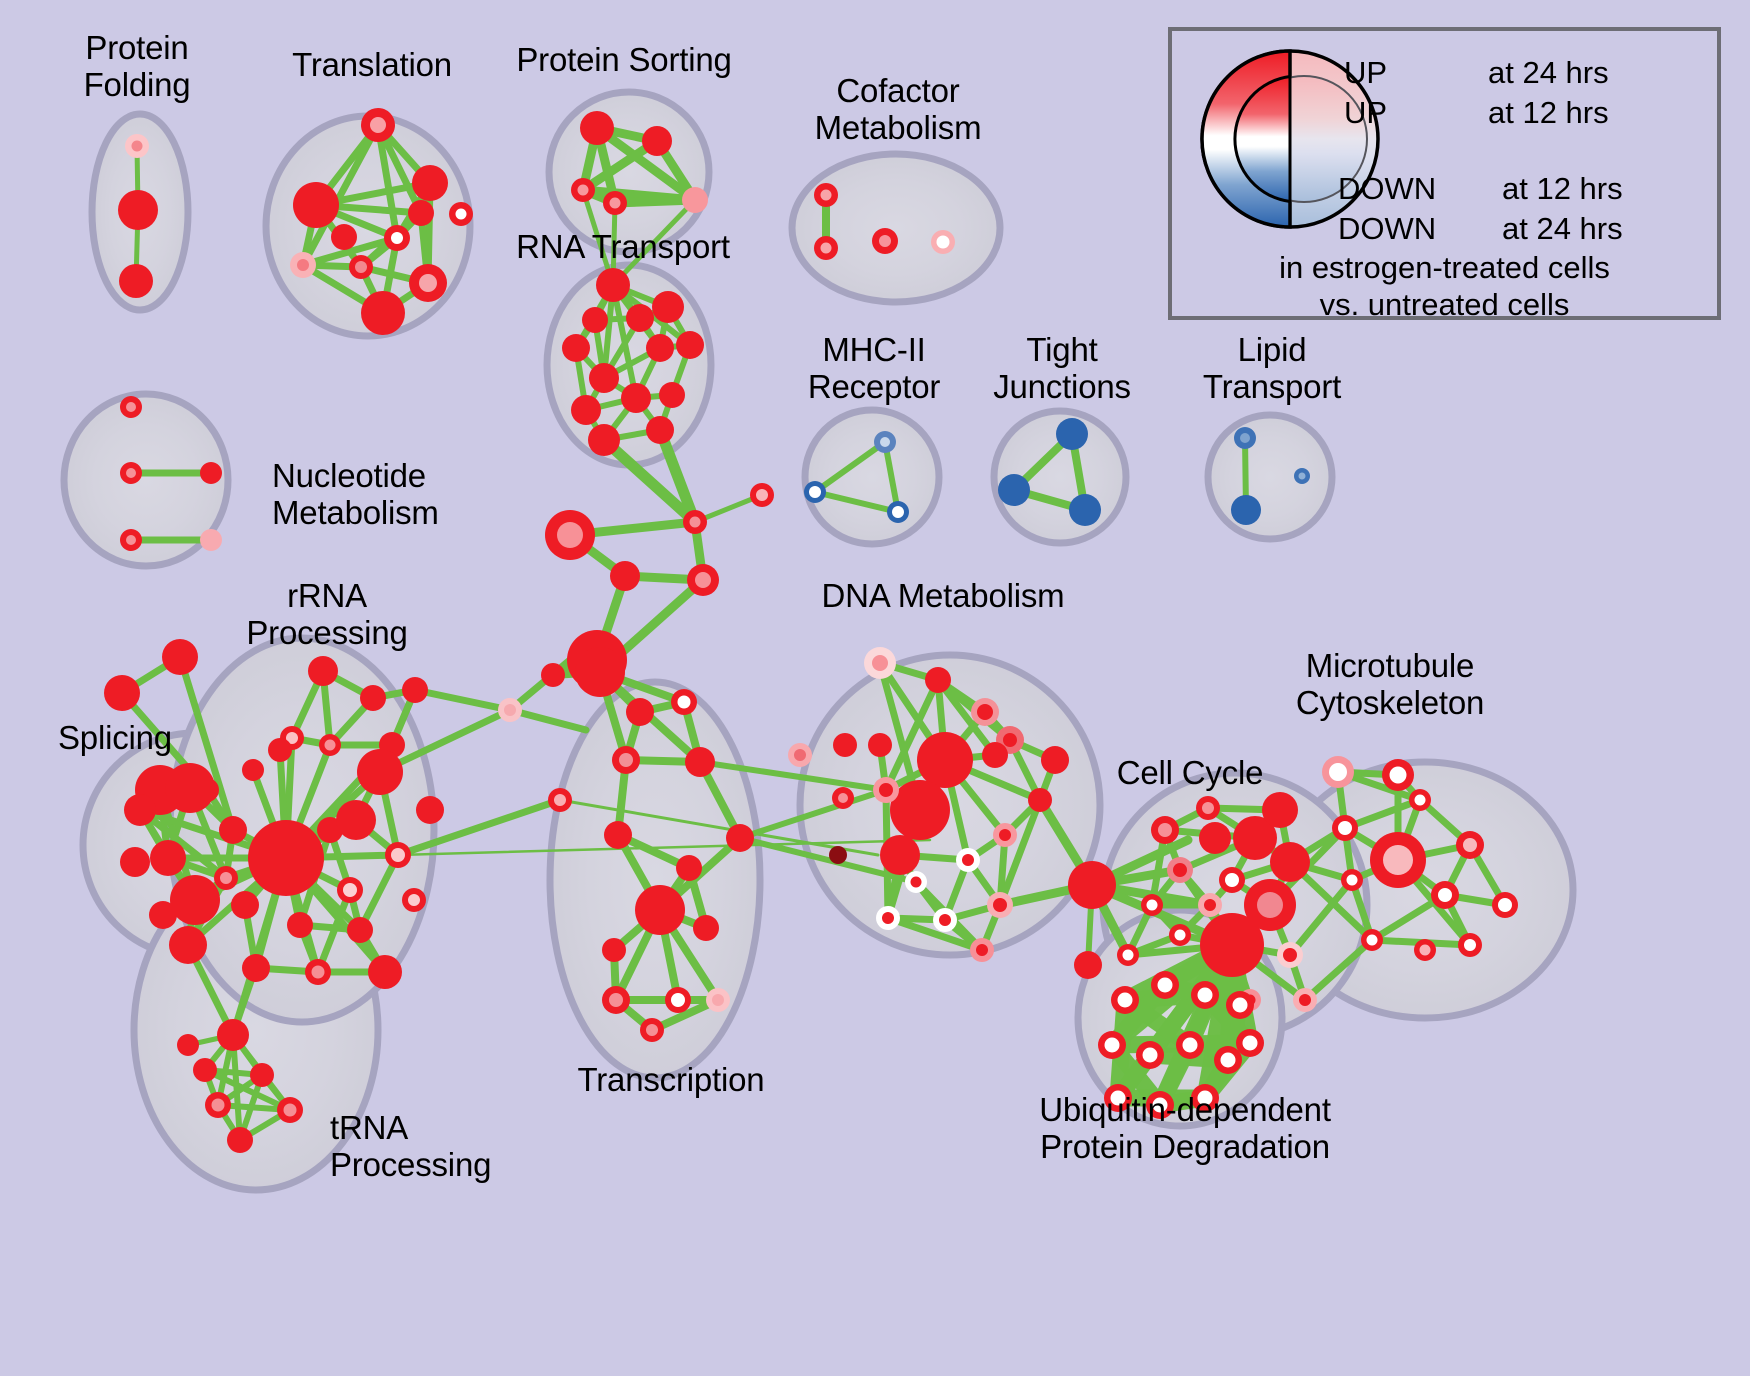  I want to click on legend-time-3: at 24 hrs, so click(1562, 228).